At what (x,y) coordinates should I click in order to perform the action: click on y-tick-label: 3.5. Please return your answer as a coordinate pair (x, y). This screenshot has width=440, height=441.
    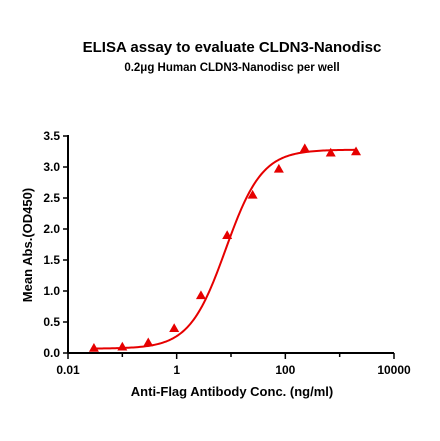
    Looking at the image, I should click on (51, 136).